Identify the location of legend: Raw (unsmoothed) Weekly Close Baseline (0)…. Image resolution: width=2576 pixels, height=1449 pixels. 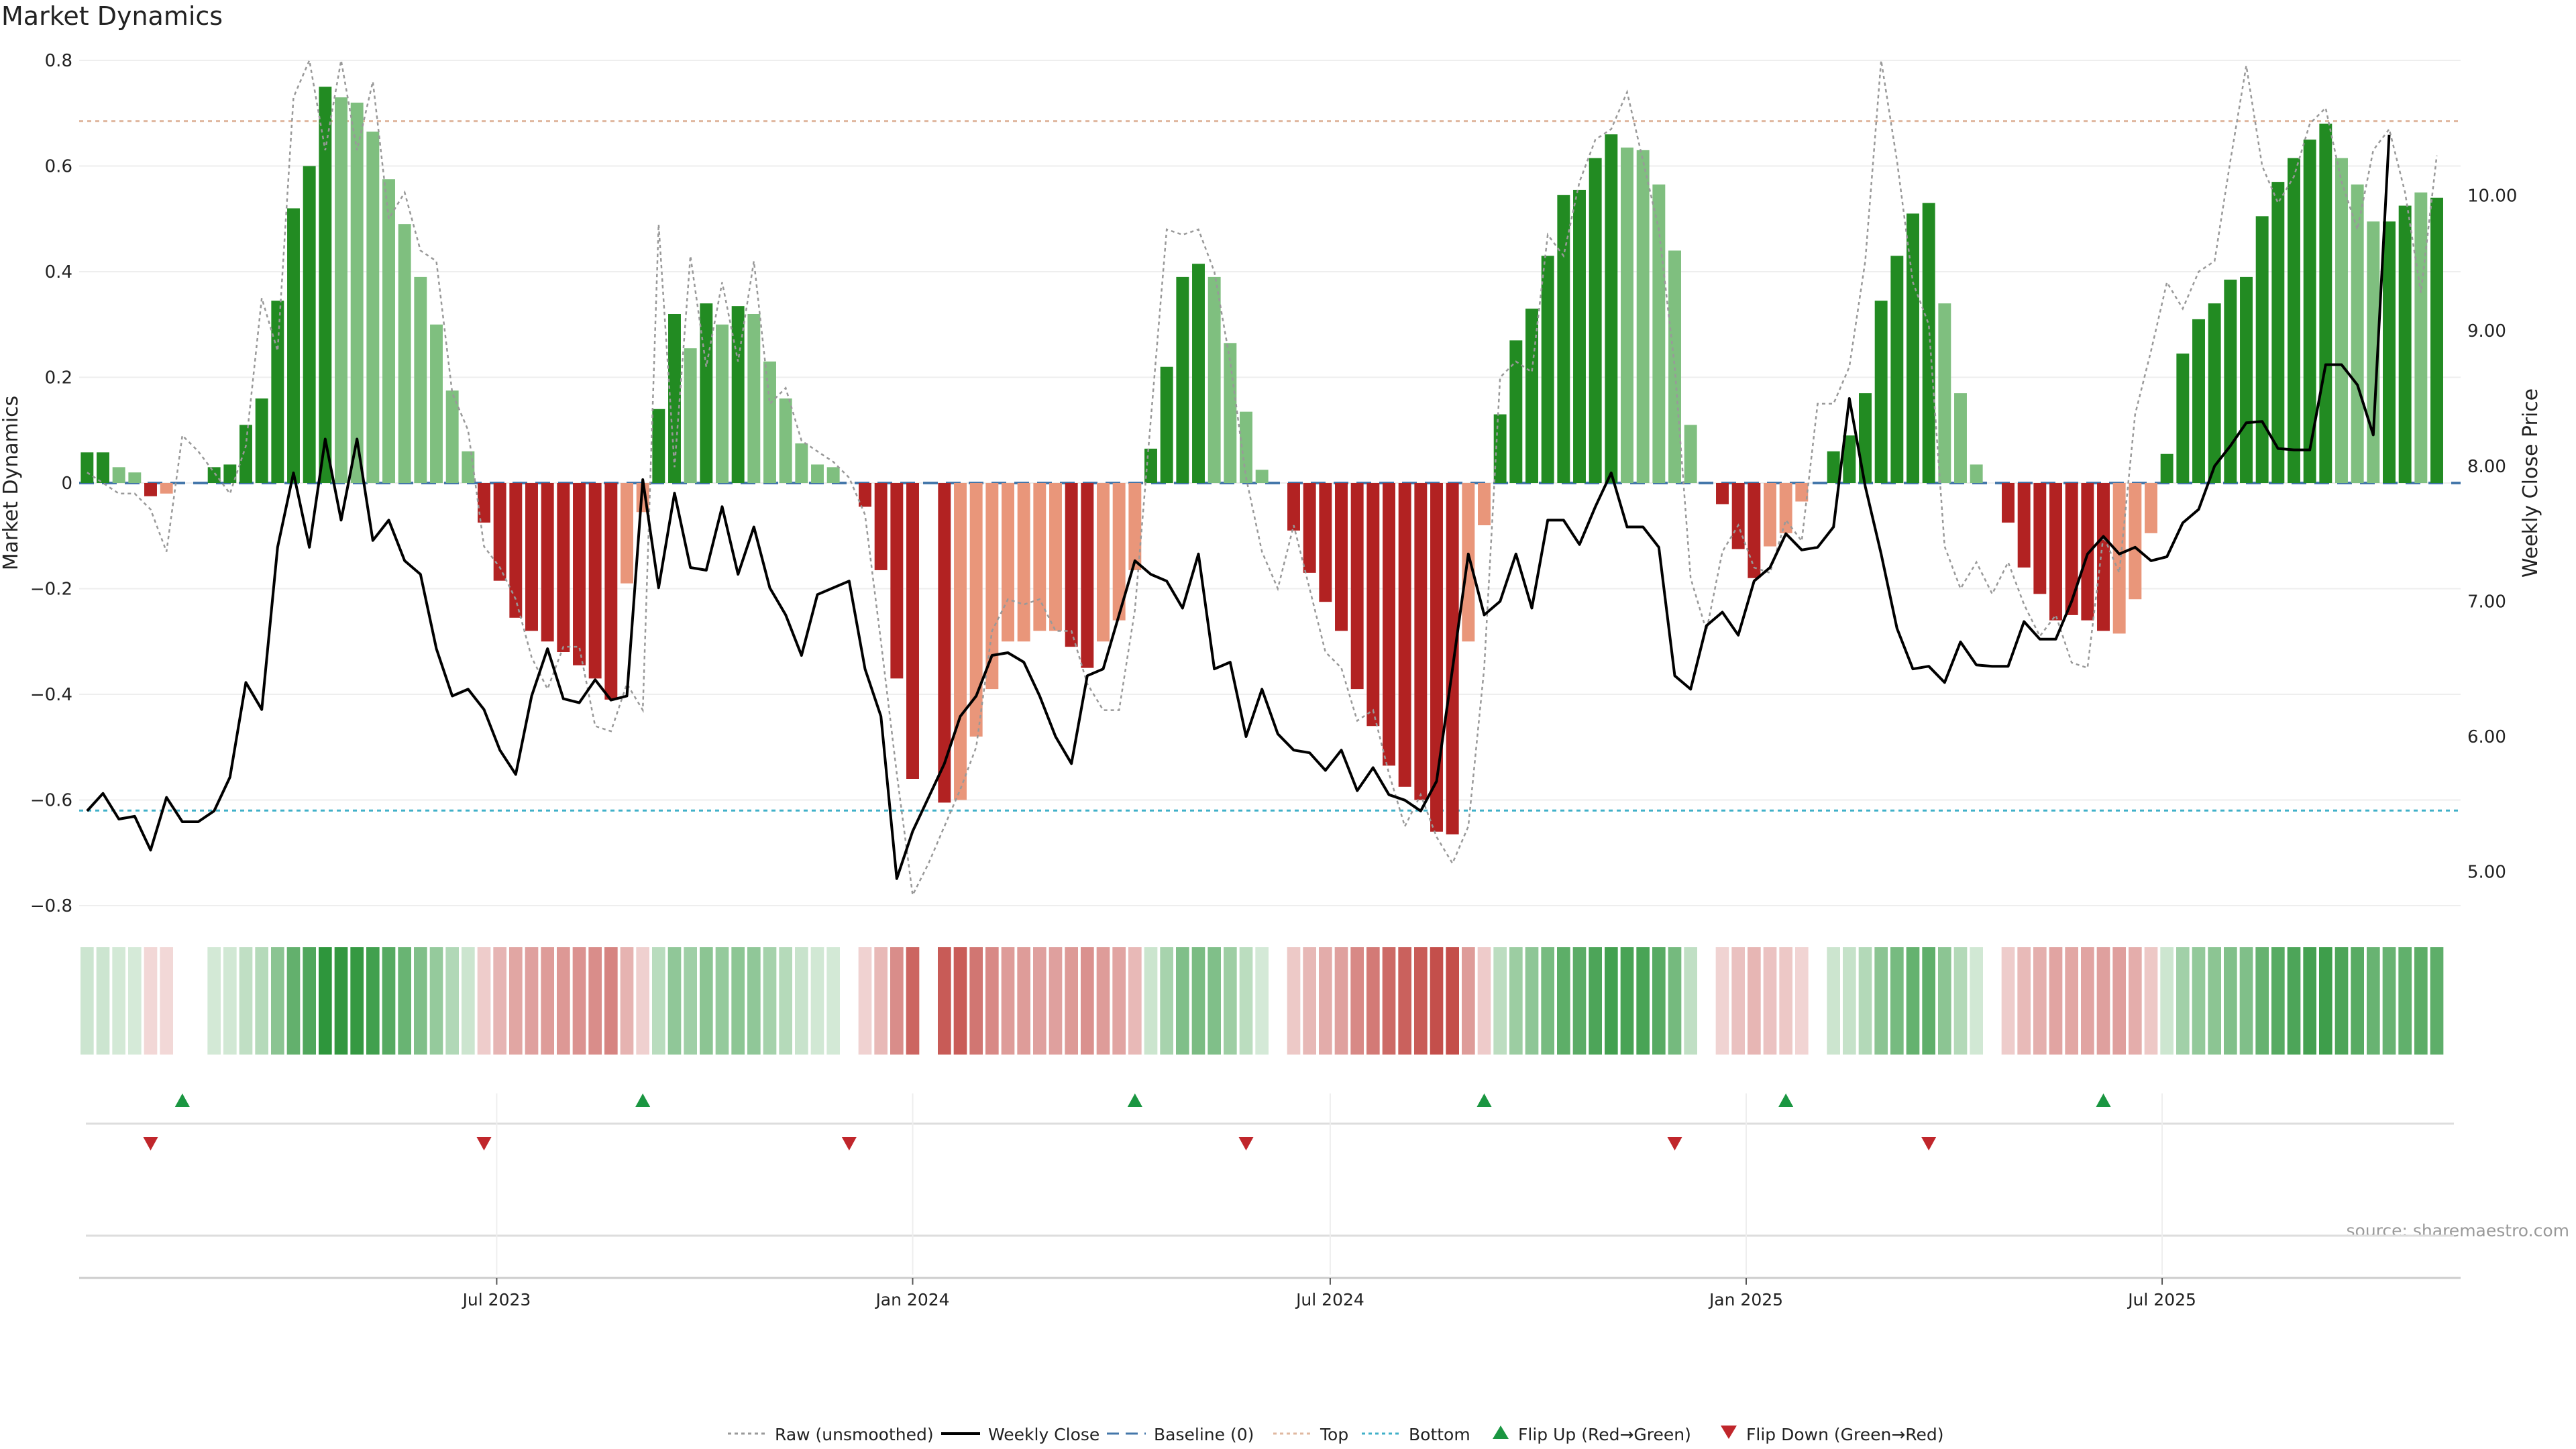
(1336, 1434).